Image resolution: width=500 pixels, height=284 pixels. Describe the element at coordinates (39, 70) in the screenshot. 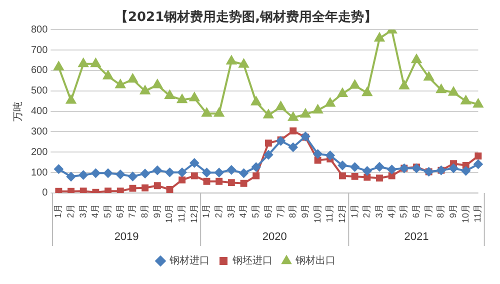

I see `y-tick-label: 600` at that location.